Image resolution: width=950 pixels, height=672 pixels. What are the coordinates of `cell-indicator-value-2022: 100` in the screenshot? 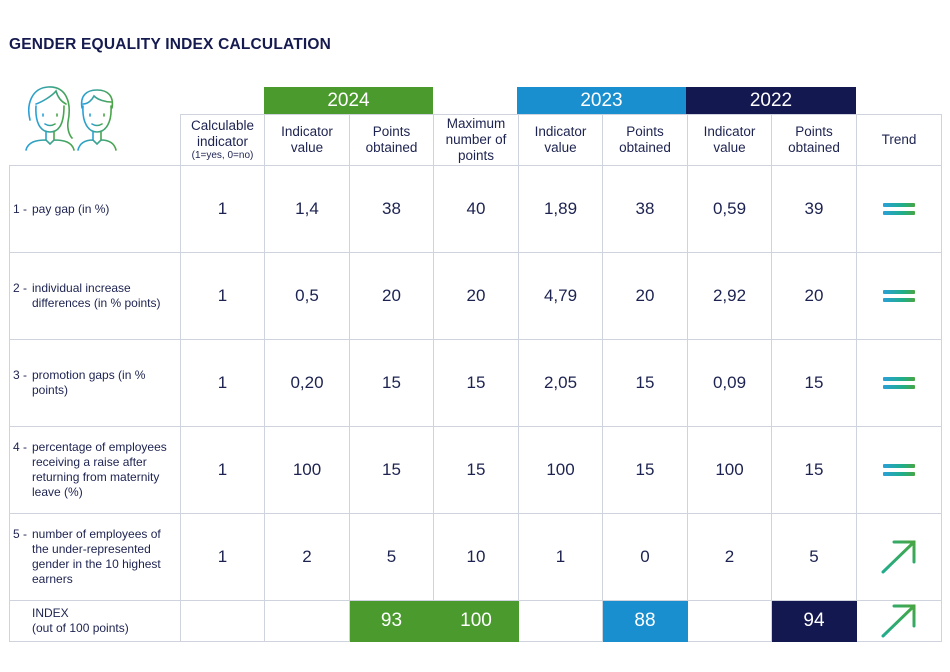 It's located at (729, 470).